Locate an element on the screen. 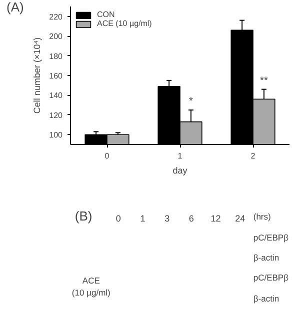  category-label: 1 is located at coordinates (143, 219).